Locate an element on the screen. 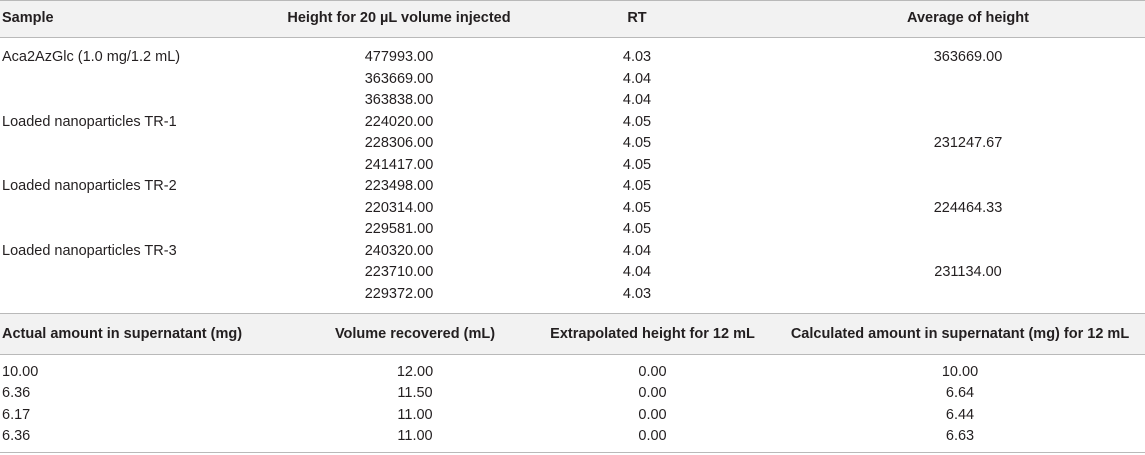 This screenshot has height=455, width=1145. table2-cell-actual: 10.00 is located at coordinates (20, 372).